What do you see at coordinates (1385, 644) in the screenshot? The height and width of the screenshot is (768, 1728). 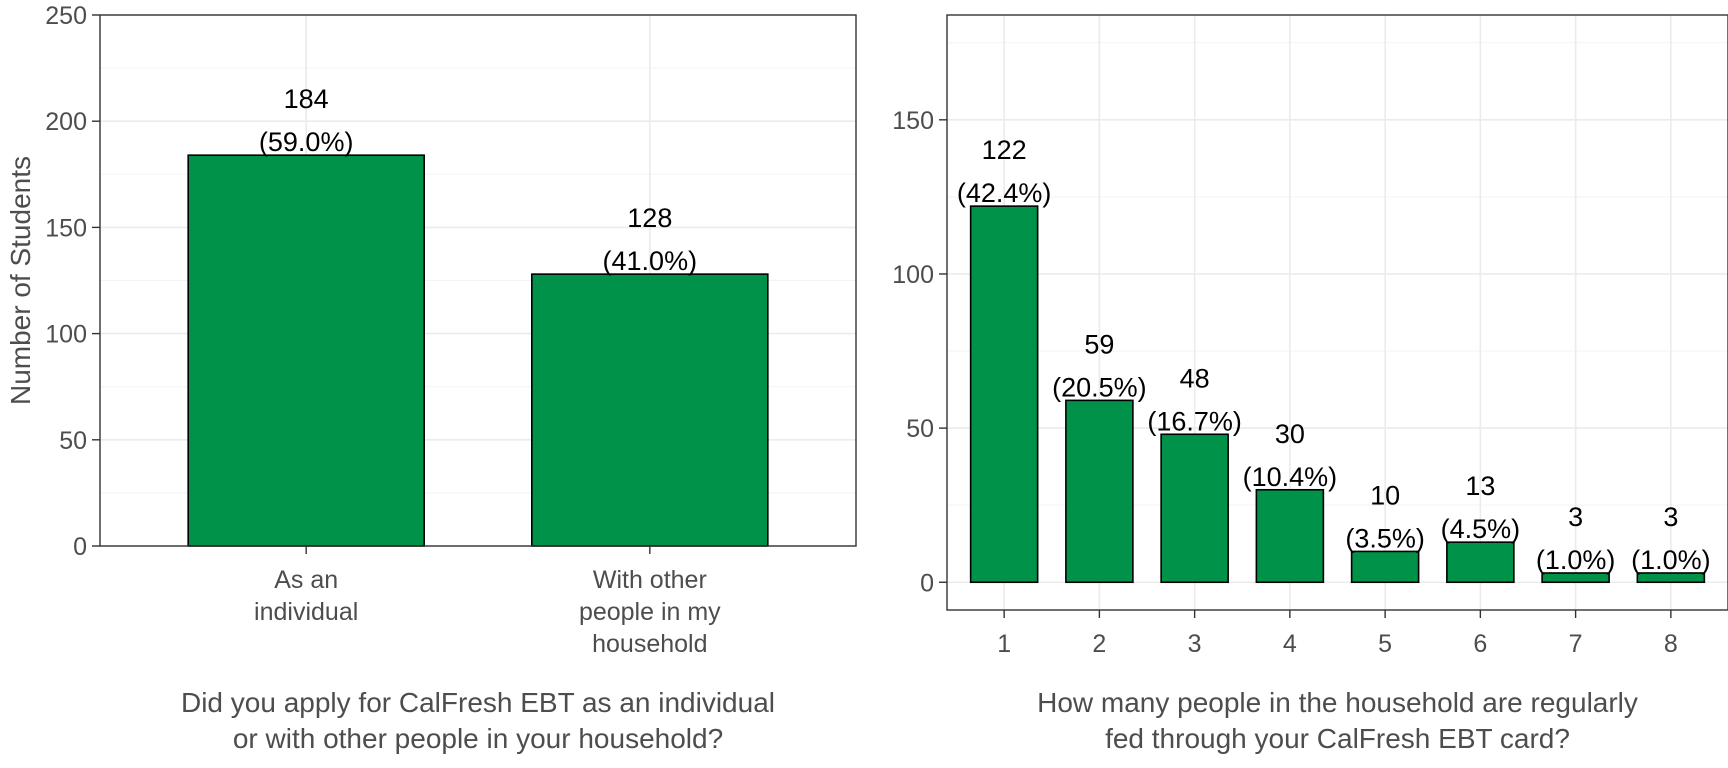 I see `chart2-x-tick-label: 5` at bounding box center [1385, 644].